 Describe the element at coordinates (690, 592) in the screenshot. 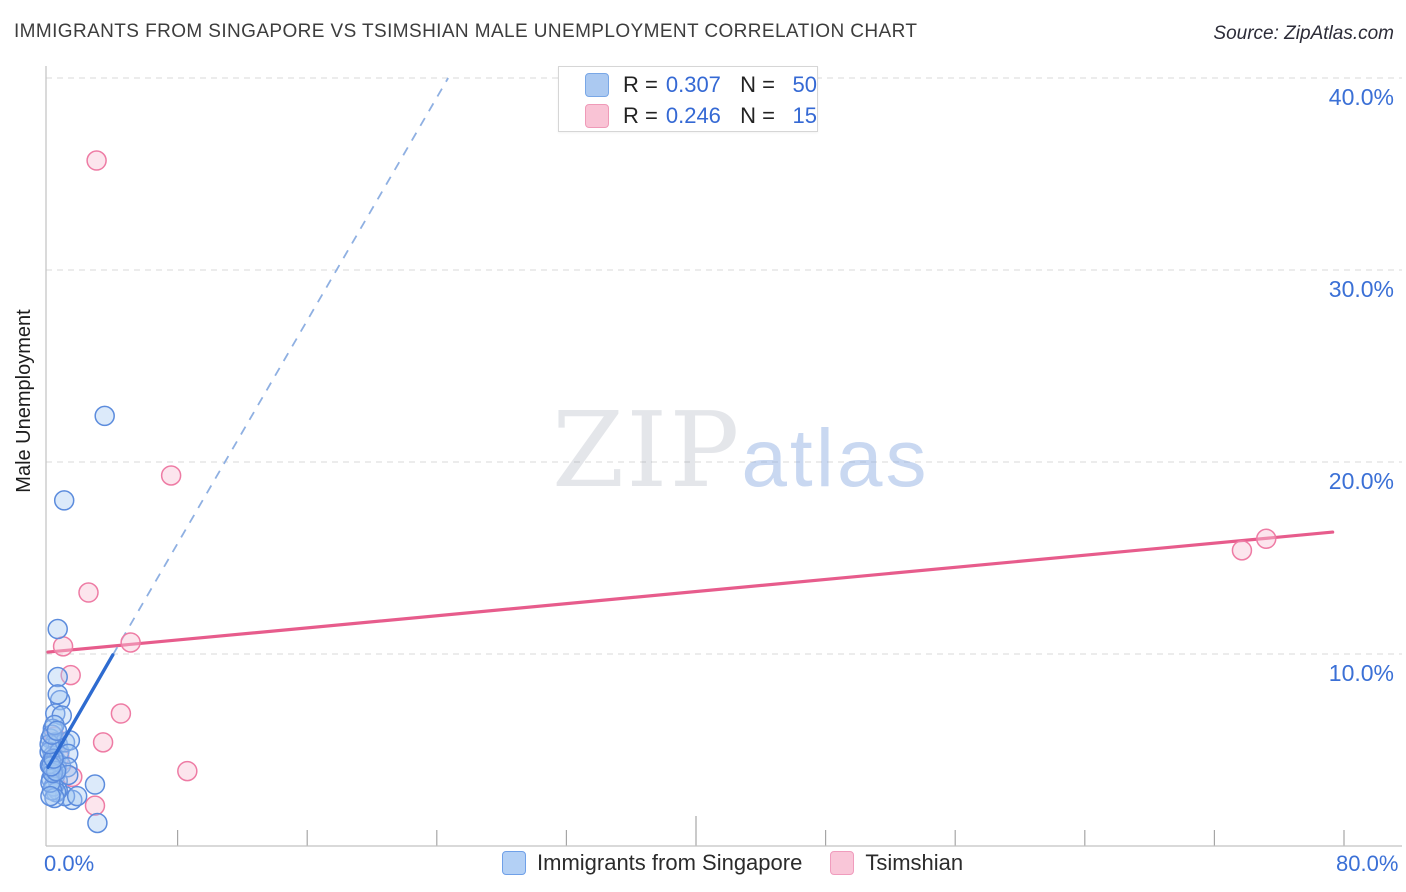

I see `pink-trend-line` at that location.